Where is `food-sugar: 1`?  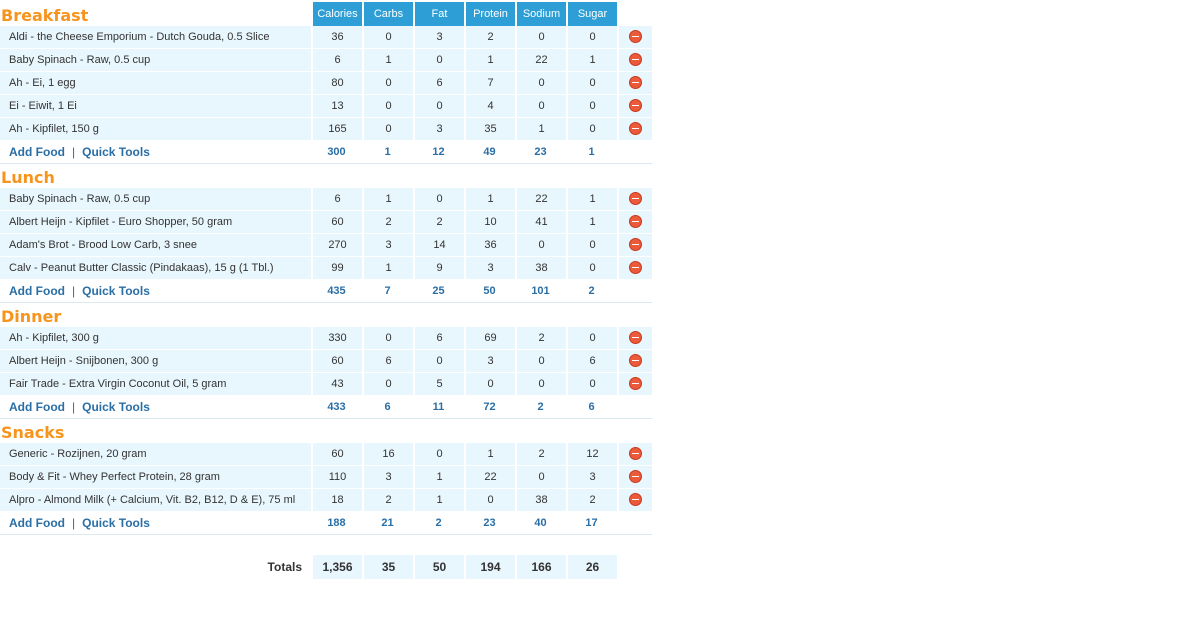 food-sugar: 1 is located at coordinates (591, 222).